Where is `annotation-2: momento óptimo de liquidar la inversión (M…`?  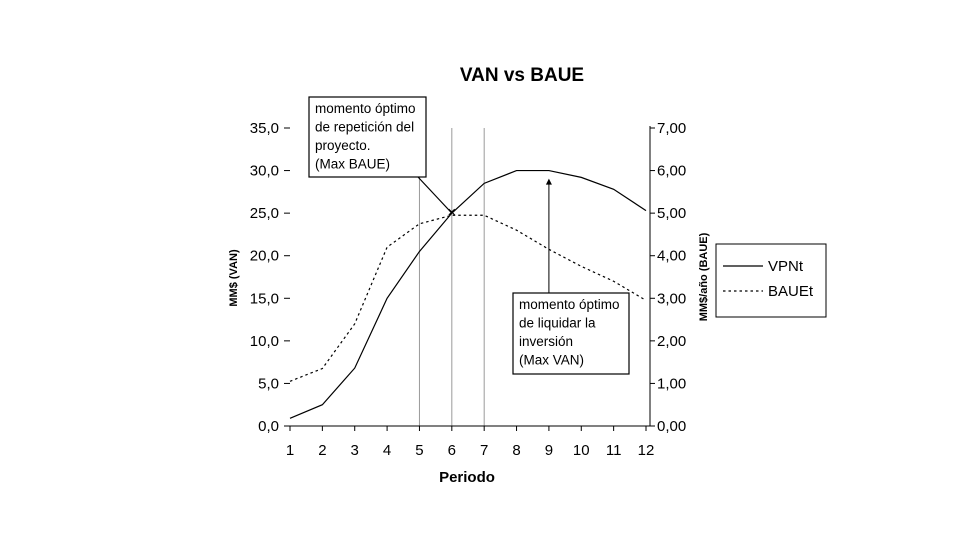
annotation-2: momento óptimo de liquidar la inversión (M… is located at coordinates (571, 333).